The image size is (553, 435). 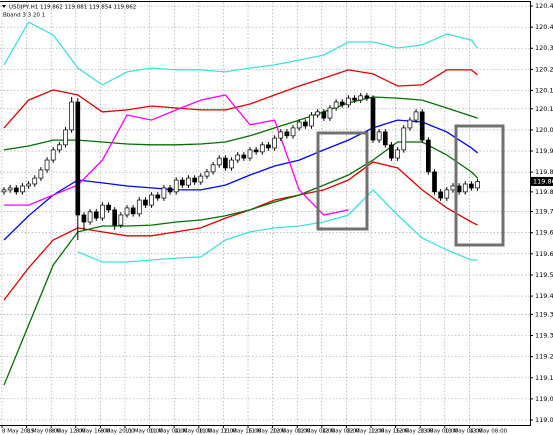 What do you see at coordinates (544, 90) in the screenshot?
I see `y-tick-label: 120.185` at bounding box center [544, 90].